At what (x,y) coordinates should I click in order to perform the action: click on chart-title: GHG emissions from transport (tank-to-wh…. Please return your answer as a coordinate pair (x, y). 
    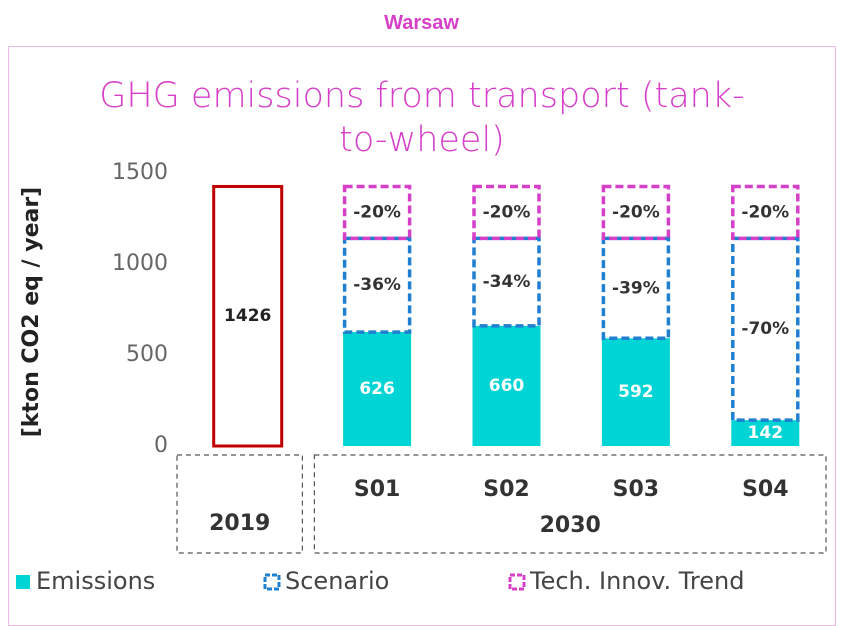
    Looking at the image, I should click on (422, 118).